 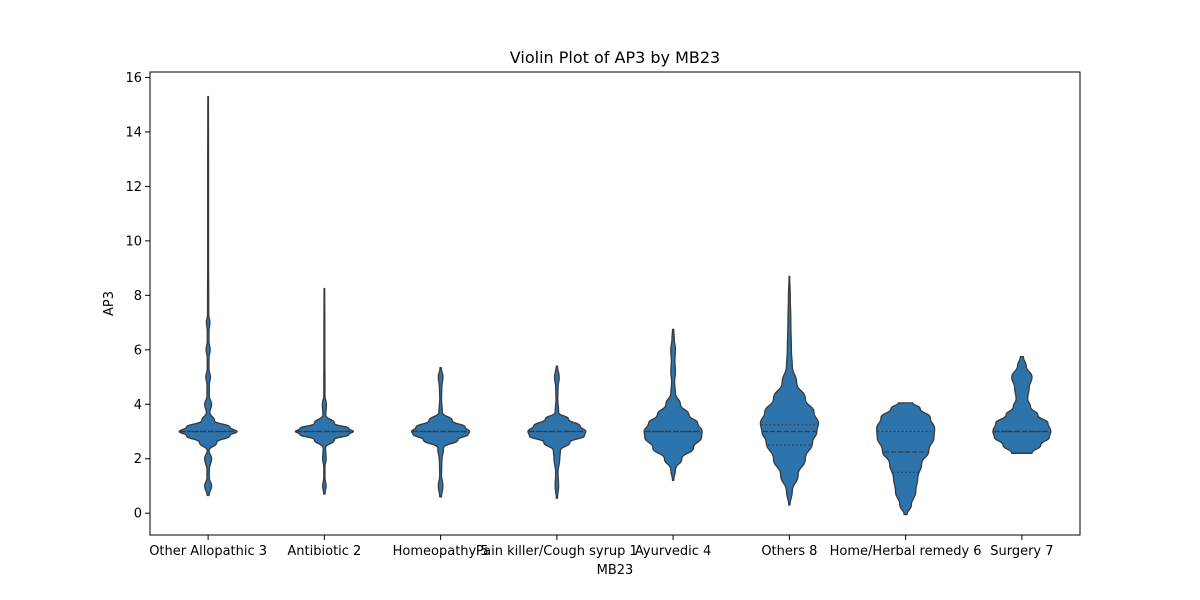 What do you see at coordinates (1021, 551) in the screenshot?
I see `x-tick-label: Surgery 7` at bounding box center [1021, 551].